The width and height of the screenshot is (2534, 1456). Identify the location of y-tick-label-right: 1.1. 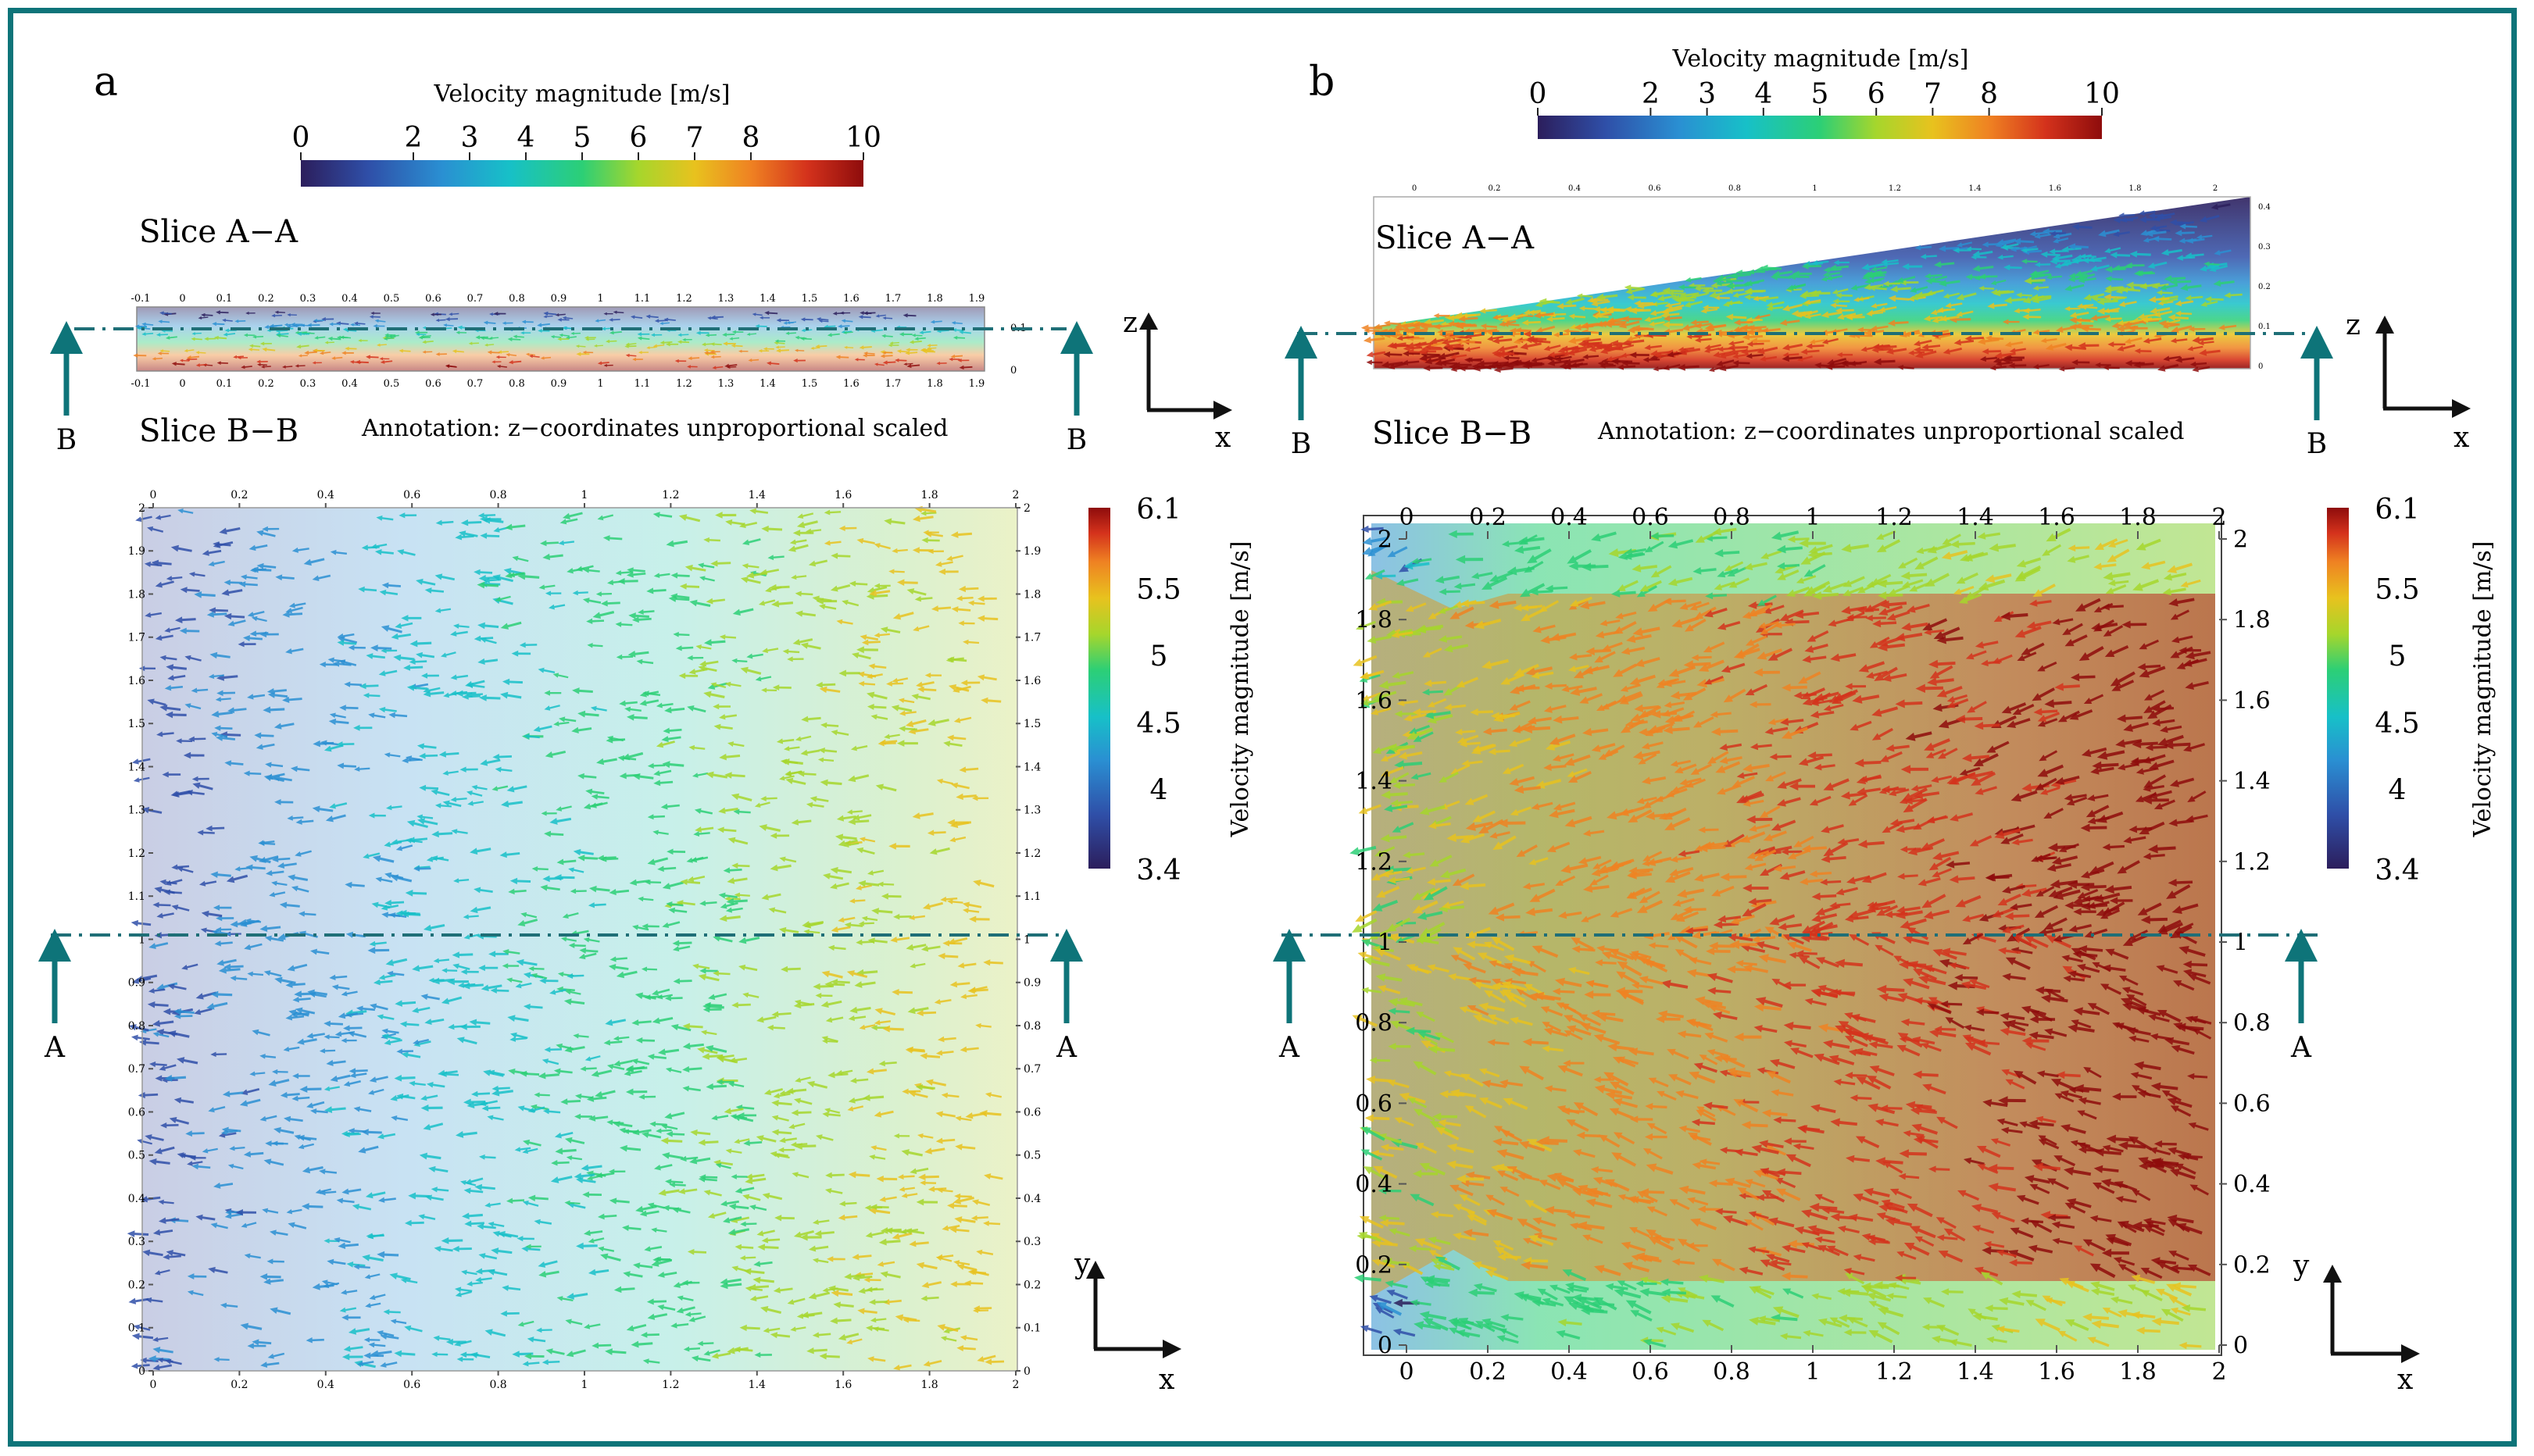
(1032, 896).